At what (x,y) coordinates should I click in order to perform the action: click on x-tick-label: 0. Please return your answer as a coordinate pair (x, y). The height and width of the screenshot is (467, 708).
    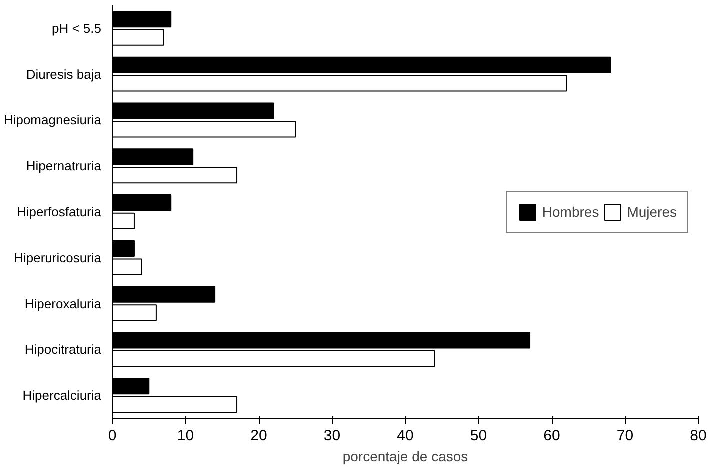
    Looking at the image, I should click on (112, 436).